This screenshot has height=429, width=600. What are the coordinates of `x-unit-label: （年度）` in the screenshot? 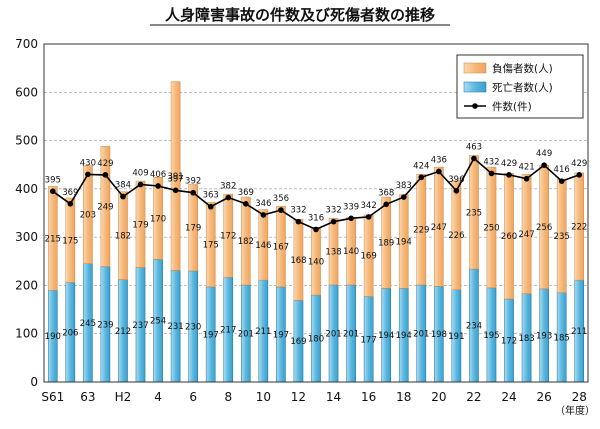 It's located at (575, 410).